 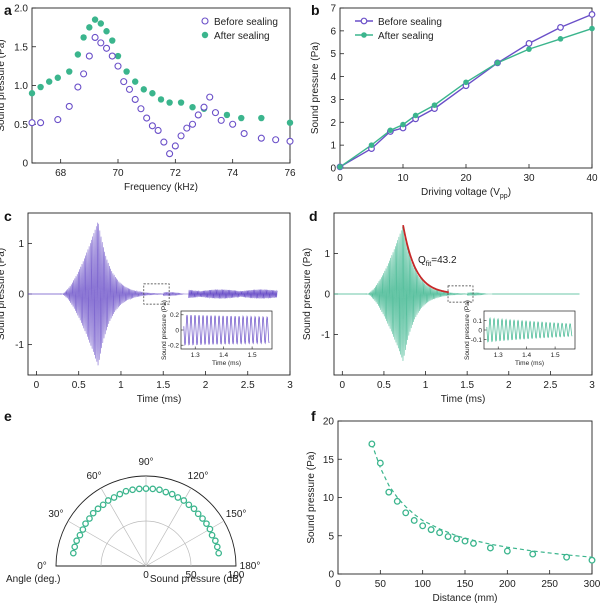 I want to click on x-tick-label: 0, so click(x=37, y=385).